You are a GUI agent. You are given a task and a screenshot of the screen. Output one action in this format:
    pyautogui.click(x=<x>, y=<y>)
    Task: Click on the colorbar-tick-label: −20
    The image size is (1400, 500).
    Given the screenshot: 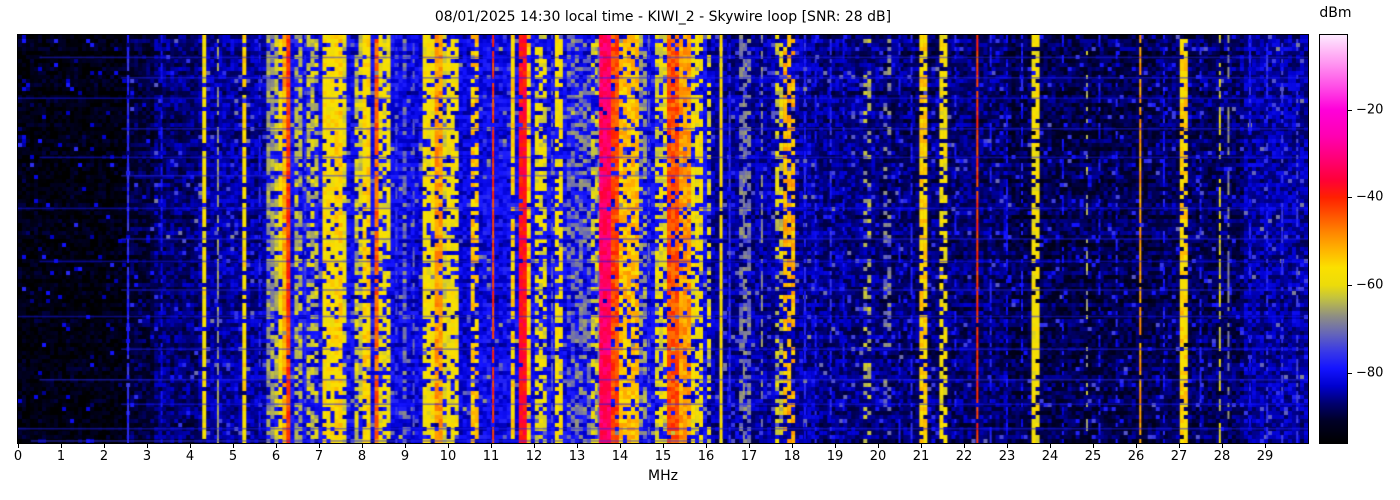 What is the action you would take?
    pyautogui.click(x=1370, y=110)
    